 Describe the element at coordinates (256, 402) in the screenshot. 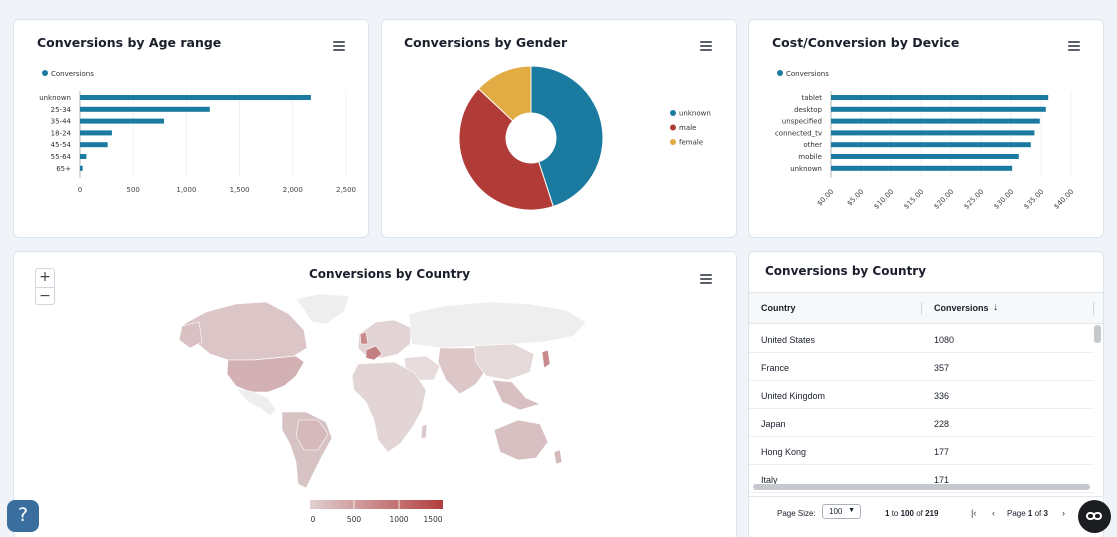

I see `region-mexico` at that location.